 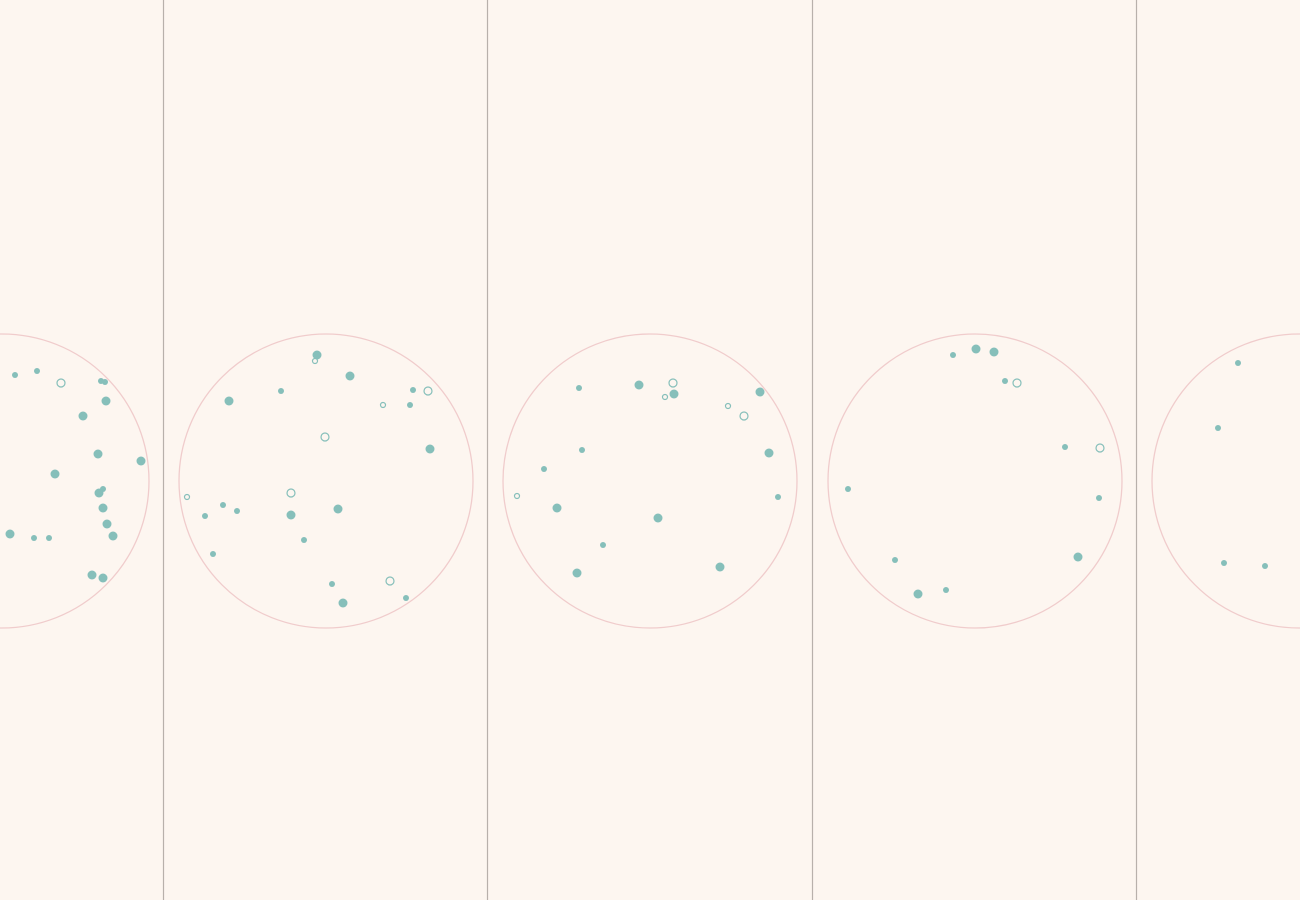 What do you see at coordinates (1225, 481) in the screenshot?
I see `dish-5-outline` at bounding box center [1225, 481].